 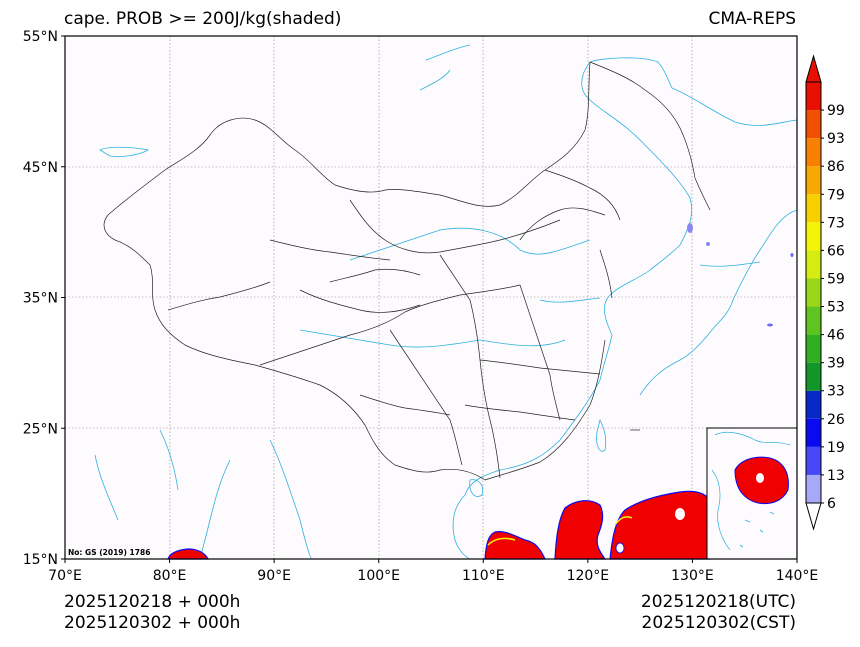 What do you see at coordinates (752, 19) in the screenshot?
I see `model-name: CMA-REPS` at bounding box center [752, 19].